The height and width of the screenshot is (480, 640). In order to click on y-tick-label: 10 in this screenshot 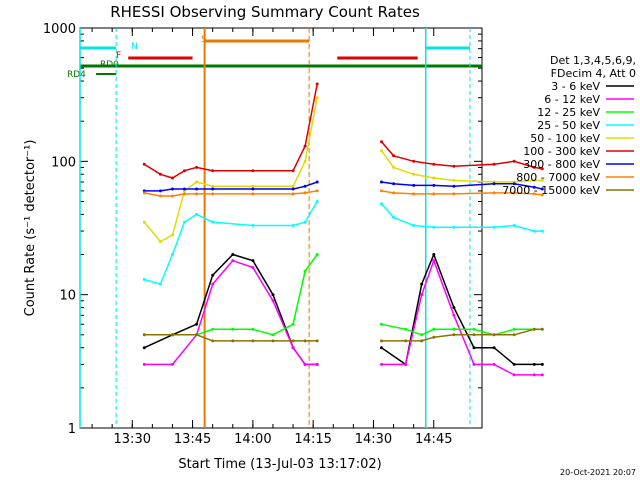, I will do `click(67, 296)`.